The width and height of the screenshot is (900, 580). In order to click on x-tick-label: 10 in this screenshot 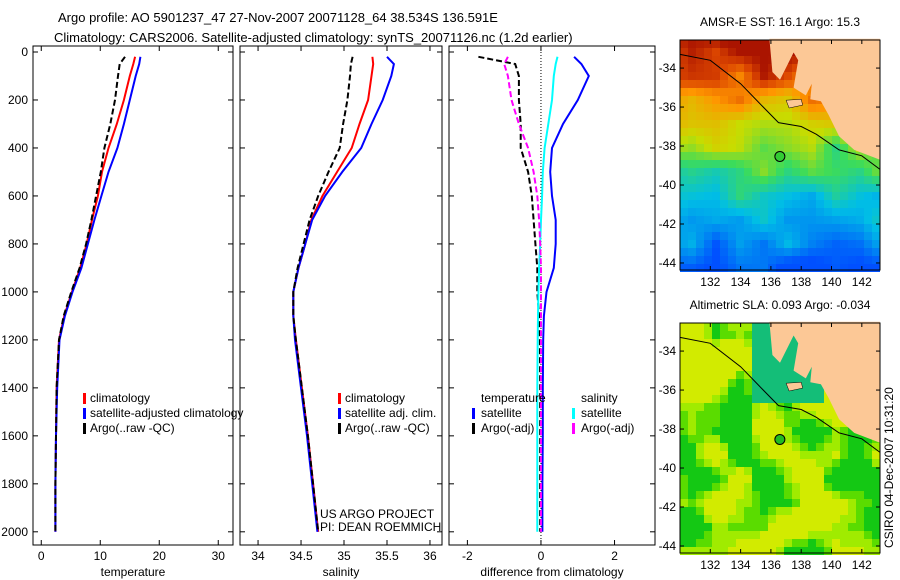, I will do `click(101, 556)`.